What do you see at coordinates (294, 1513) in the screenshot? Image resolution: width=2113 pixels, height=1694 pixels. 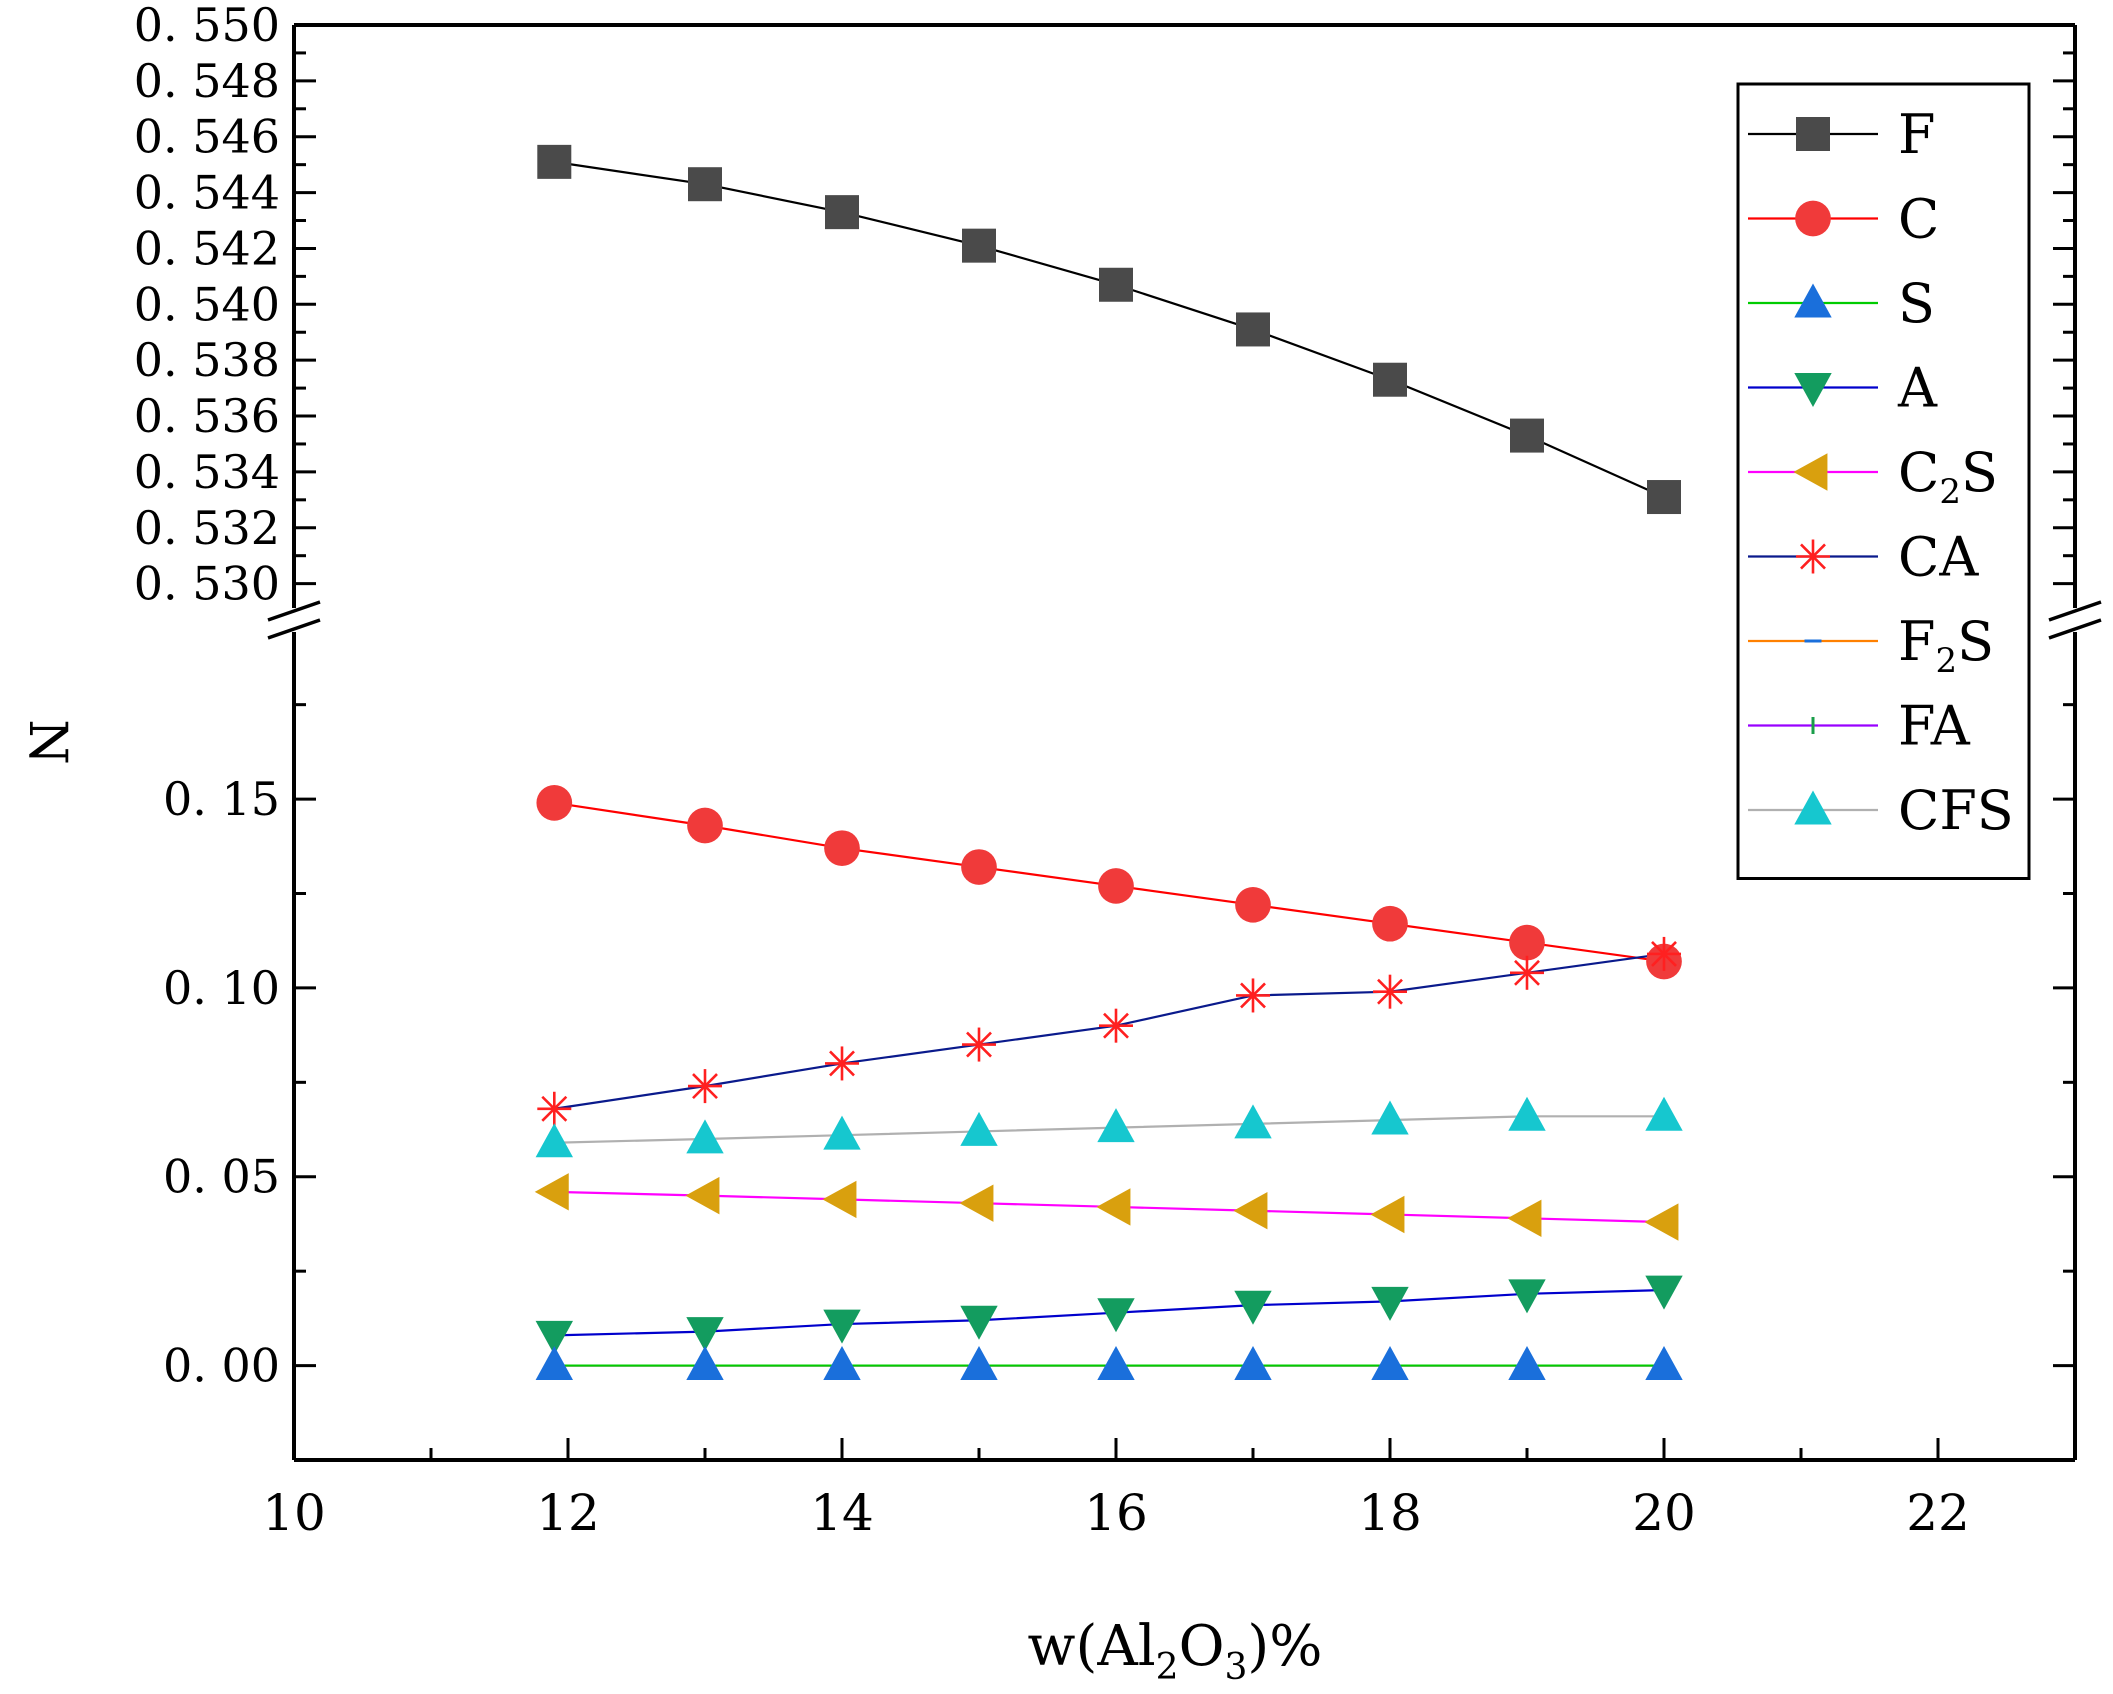 I see `x-tick-label: 10` at bounding box center [294, 1513].